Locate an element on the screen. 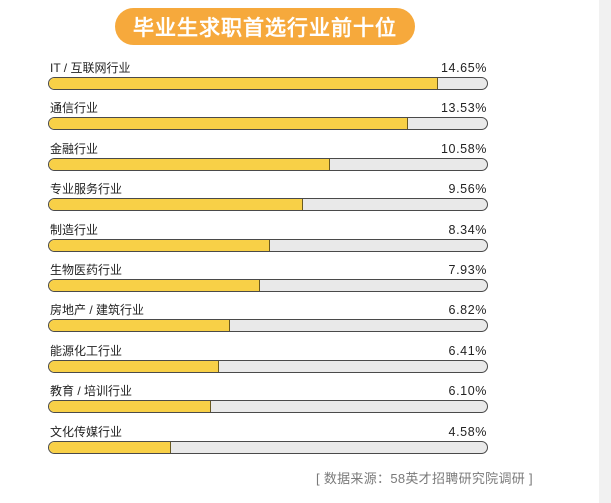  data-label: 14.65% is located at coordinates (464, 68).